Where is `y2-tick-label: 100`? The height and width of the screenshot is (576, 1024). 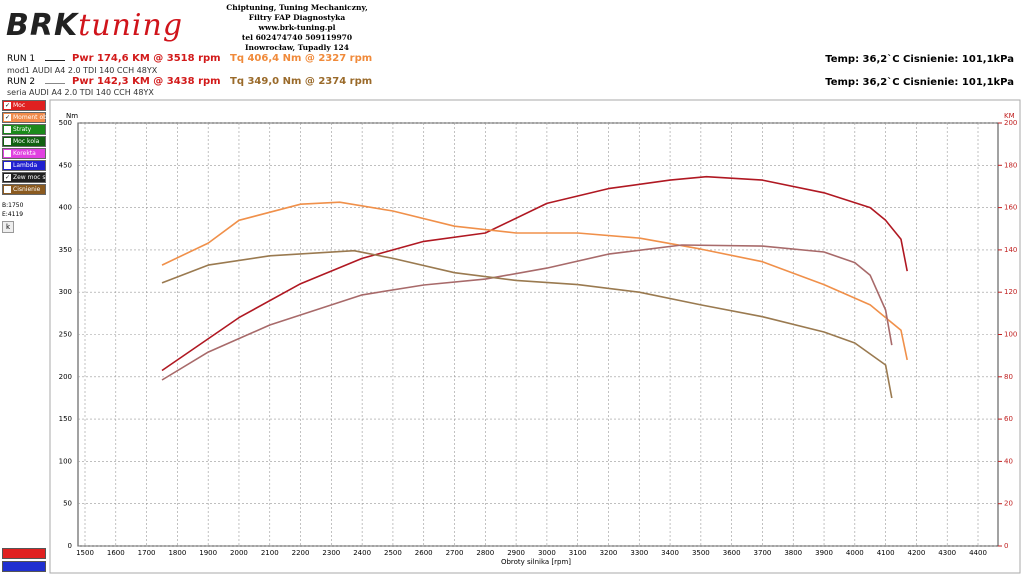 y2-tick-label: 100 is located at coordinates (1010, 335).